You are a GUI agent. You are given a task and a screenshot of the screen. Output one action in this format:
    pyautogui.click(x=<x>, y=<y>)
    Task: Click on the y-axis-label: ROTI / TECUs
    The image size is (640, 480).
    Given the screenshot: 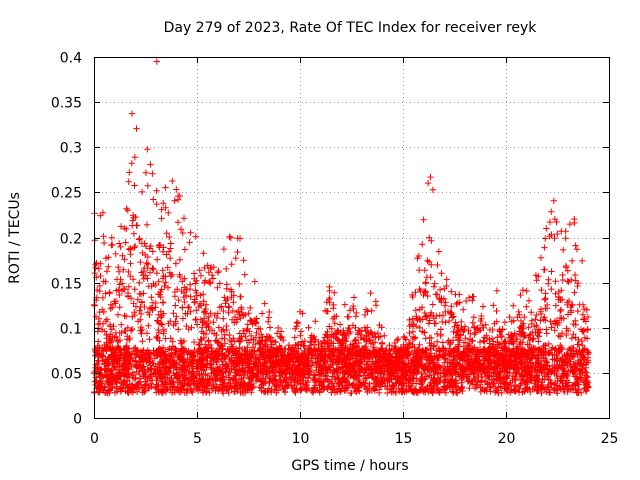 What is the action you would take?
    pyautogui.click(x=15, y=238)
    